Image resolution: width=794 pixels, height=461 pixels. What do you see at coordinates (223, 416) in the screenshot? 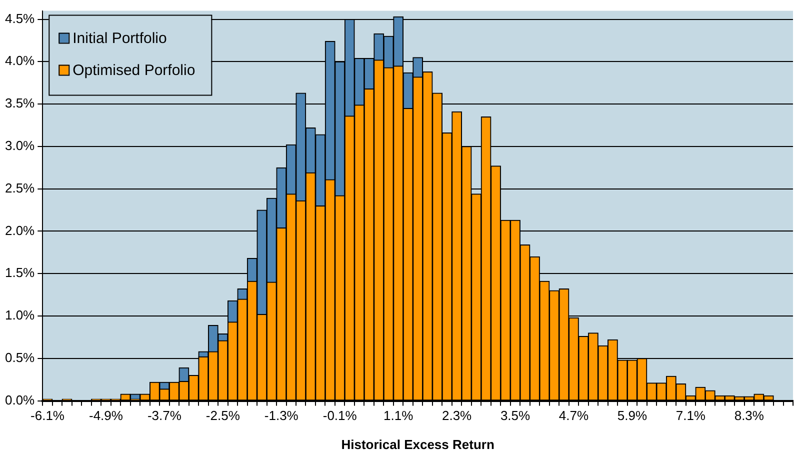
I see `x-tick-label: -2.5%` at bounding box center [223, 416].